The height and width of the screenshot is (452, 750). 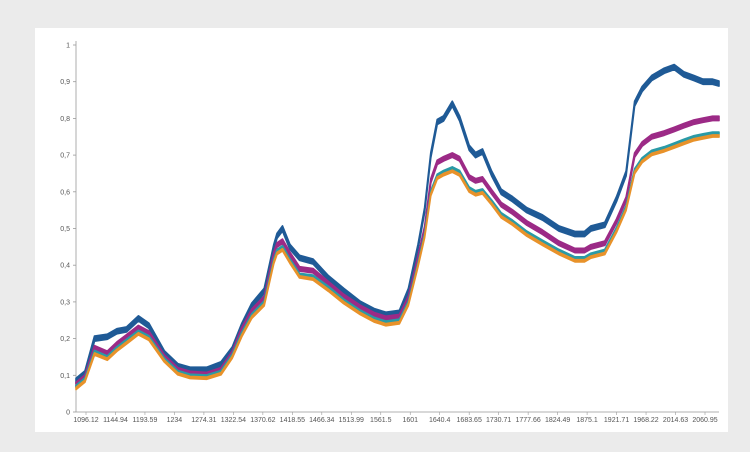 I want to click on x-tick-label: 1096.12, so click(x=85, y=420).